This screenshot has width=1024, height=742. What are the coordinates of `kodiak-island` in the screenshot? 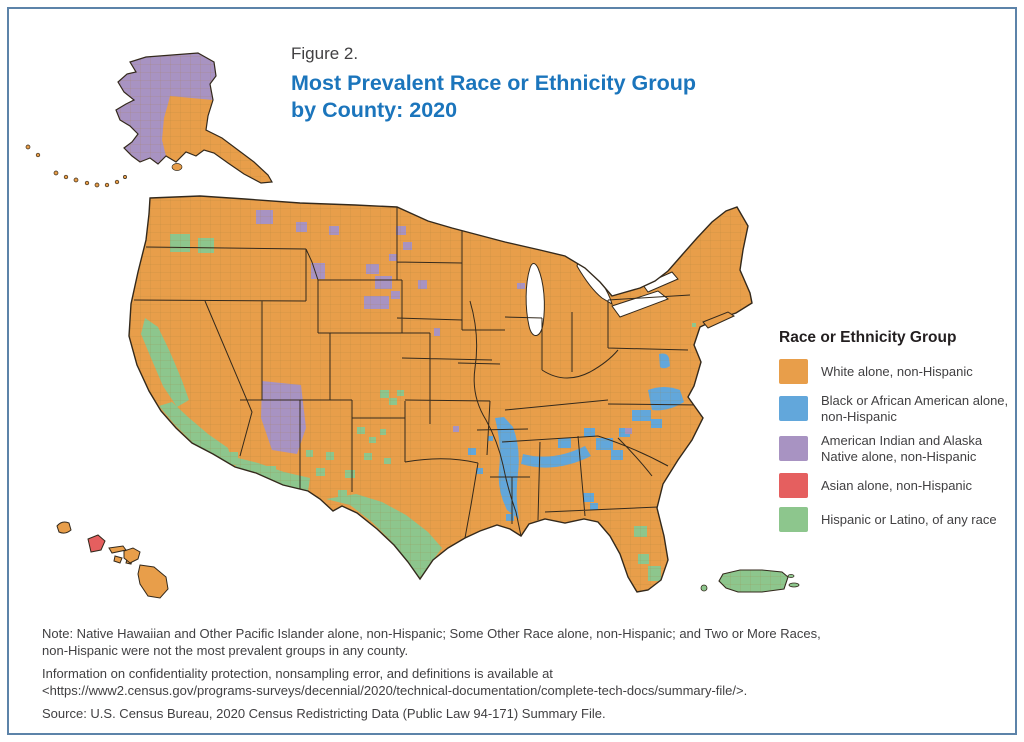 It's located at (177, 167).